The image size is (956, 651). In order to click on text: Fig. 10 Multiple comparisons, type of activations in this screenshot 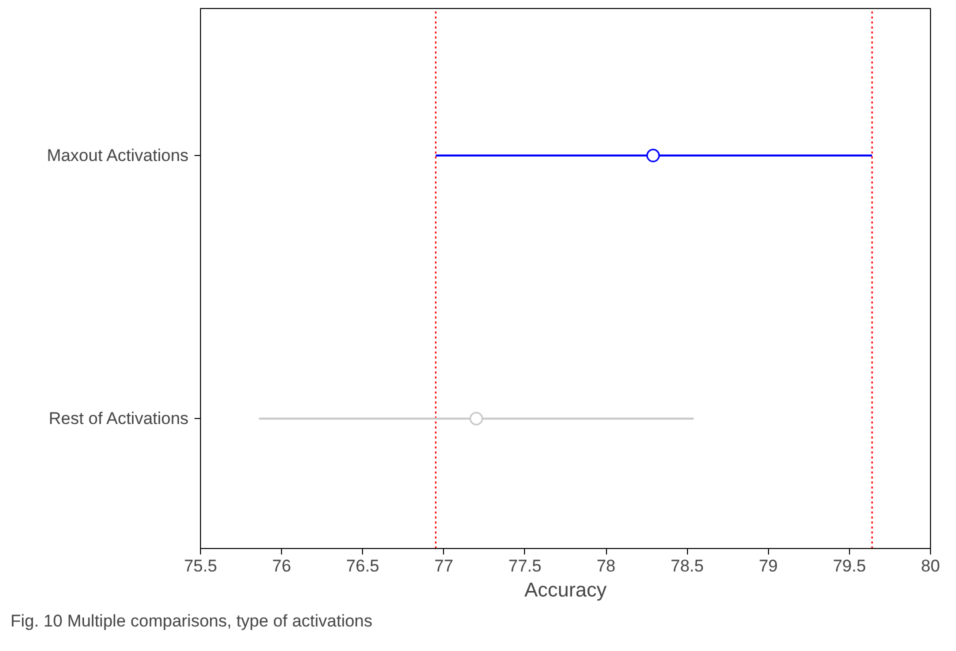, I will do `click(191, 621)`.